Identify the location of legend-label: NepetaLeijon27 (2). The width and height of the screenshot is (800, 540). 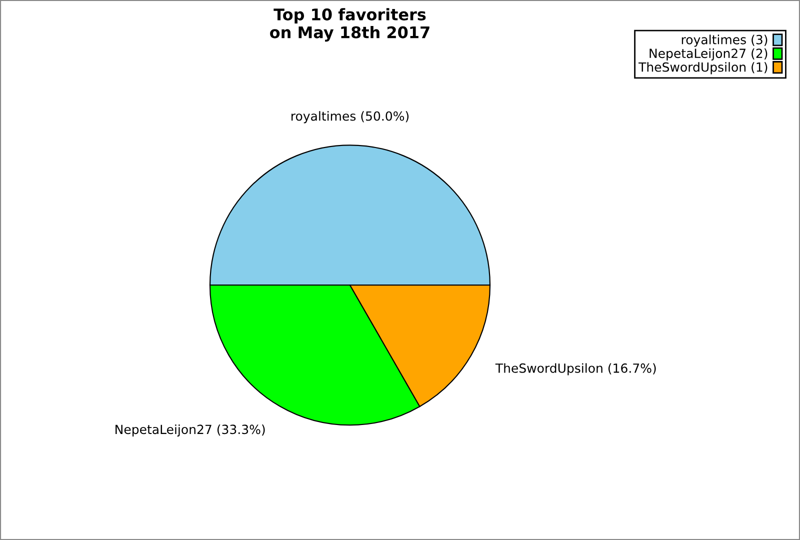
(709, 54).